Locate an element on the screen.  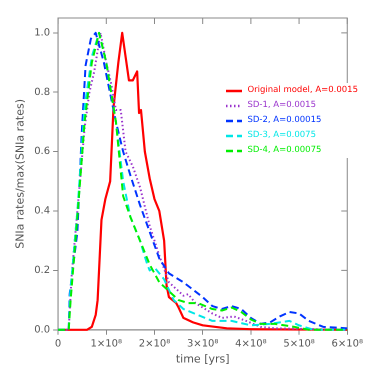
x-tick-label: 3×10⁸ is located at coordinates (202, 344).